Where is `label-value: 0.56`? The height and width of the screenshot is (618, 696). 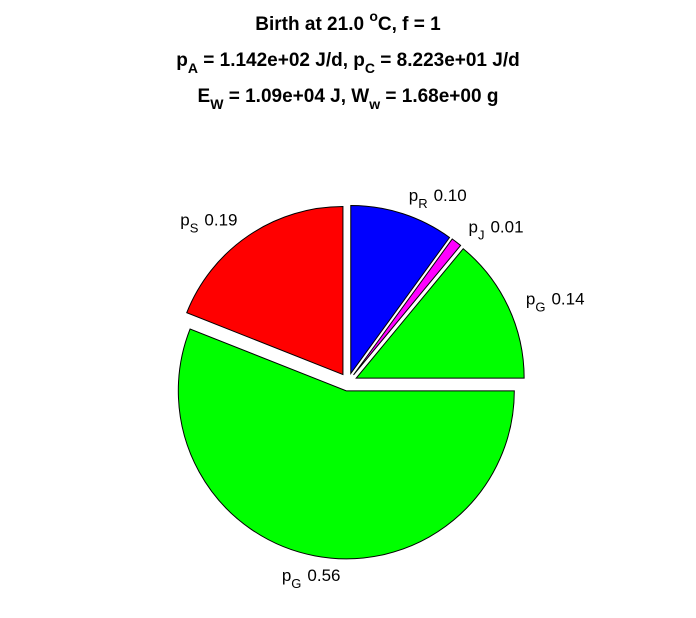
label-value: 0.56 is located at coordinates (323, 575).